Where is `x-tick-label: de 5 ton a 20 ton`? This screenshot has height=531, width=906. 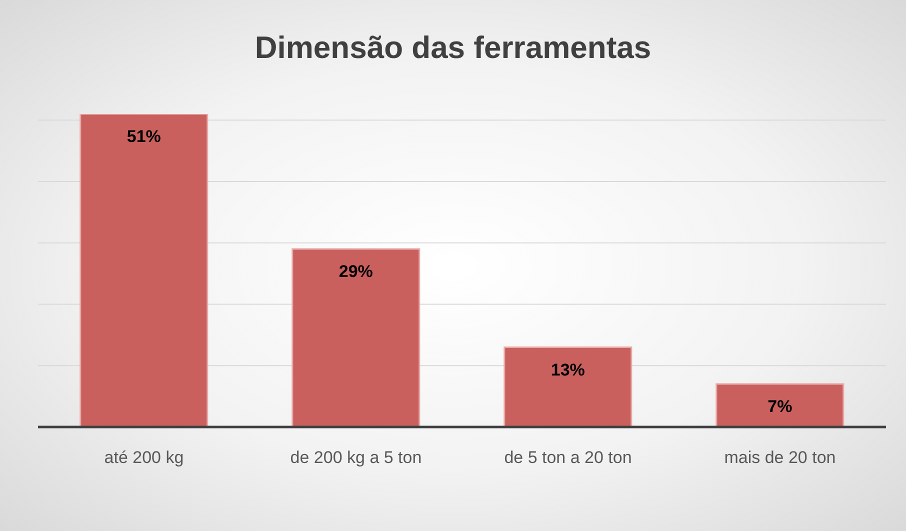
x-tick-label: de 5 ton a 20 ton is located at coordinates (568, 458).